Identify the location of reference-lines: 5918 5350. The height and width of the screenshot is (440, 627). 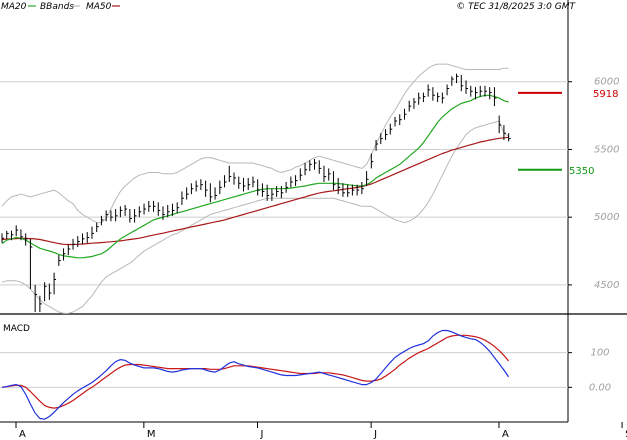
(568, 133).